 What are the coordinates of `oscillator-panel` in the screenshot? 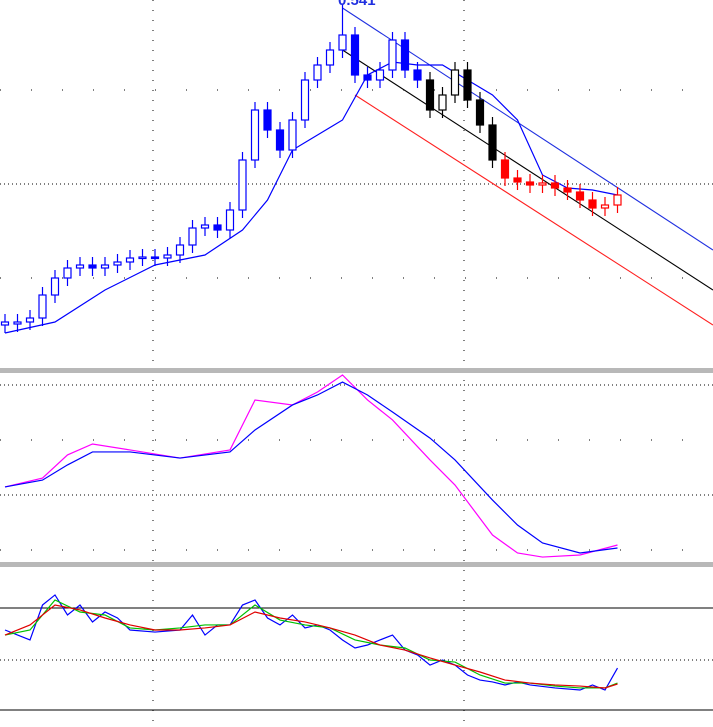 It's located at (311, 642).